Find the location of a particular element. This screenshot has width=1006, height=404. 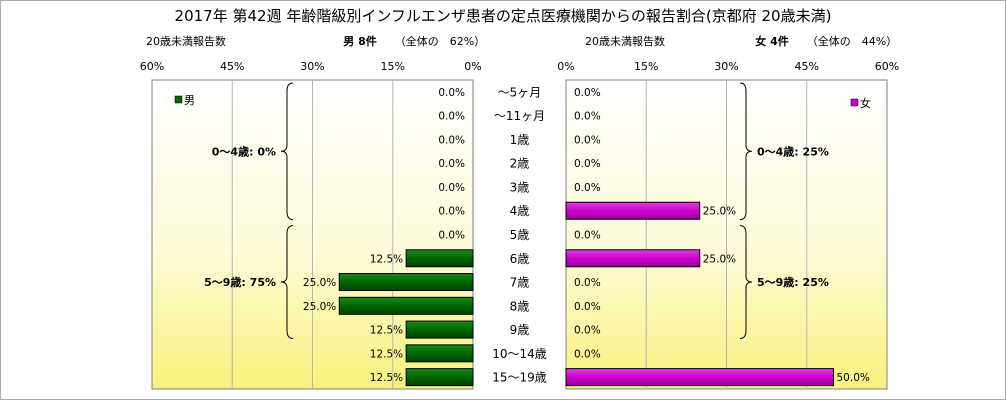

female-group-annotation: 5～9歳: 25% is located at coordinates (793, 282).